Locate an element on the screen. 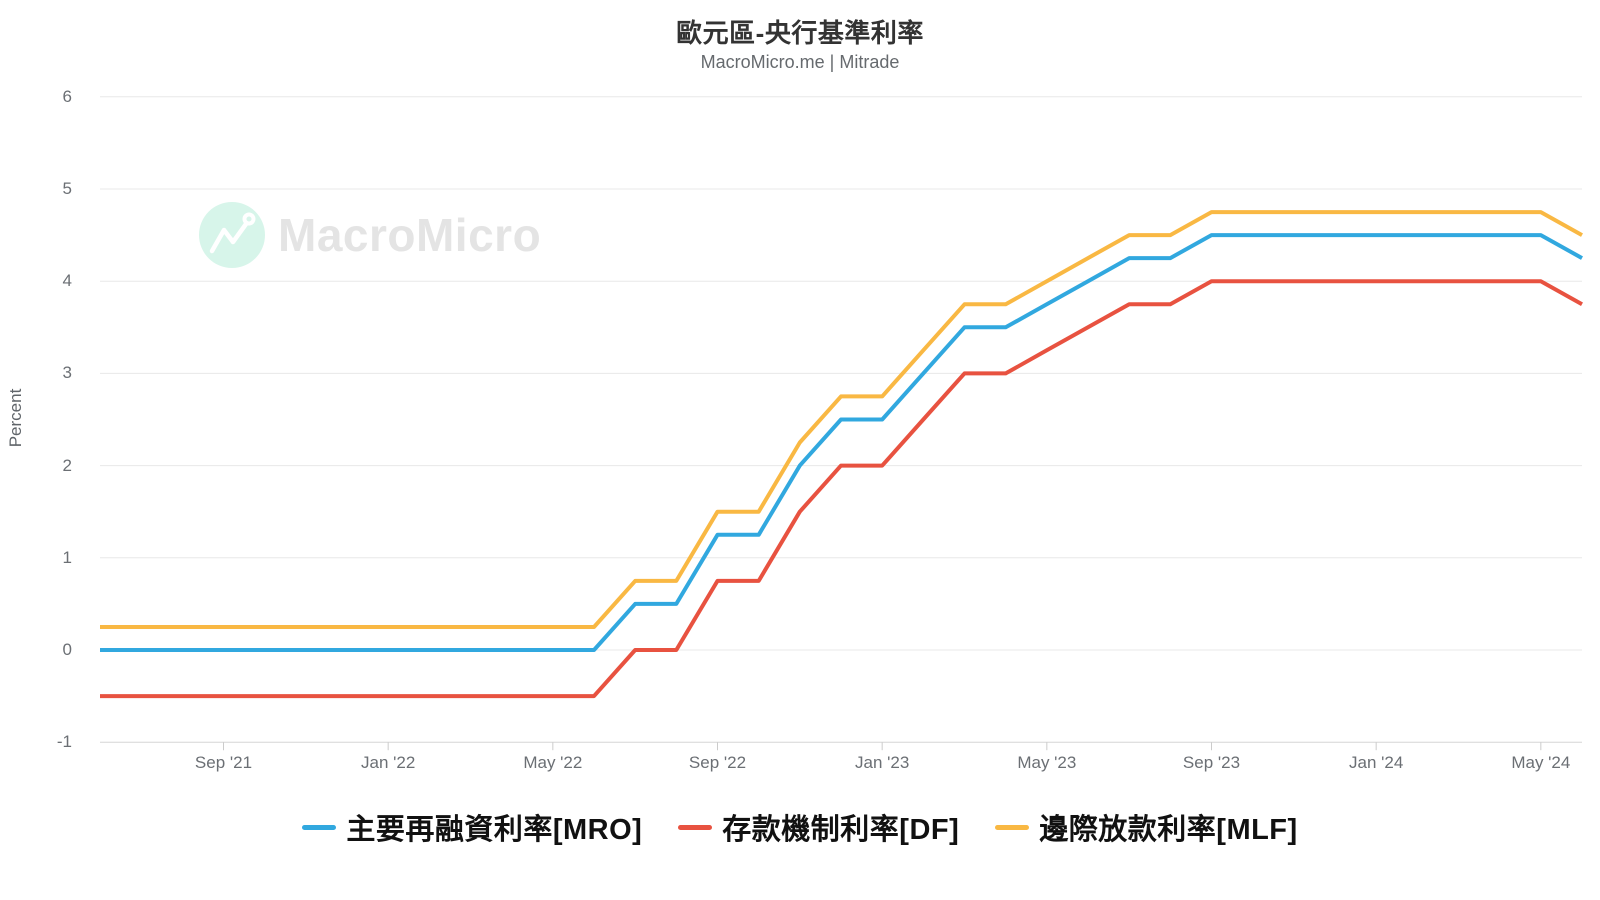 The image size is (1600, 900). x-axis-tick-label: Sep '21 is located at coordinates (223, 762).